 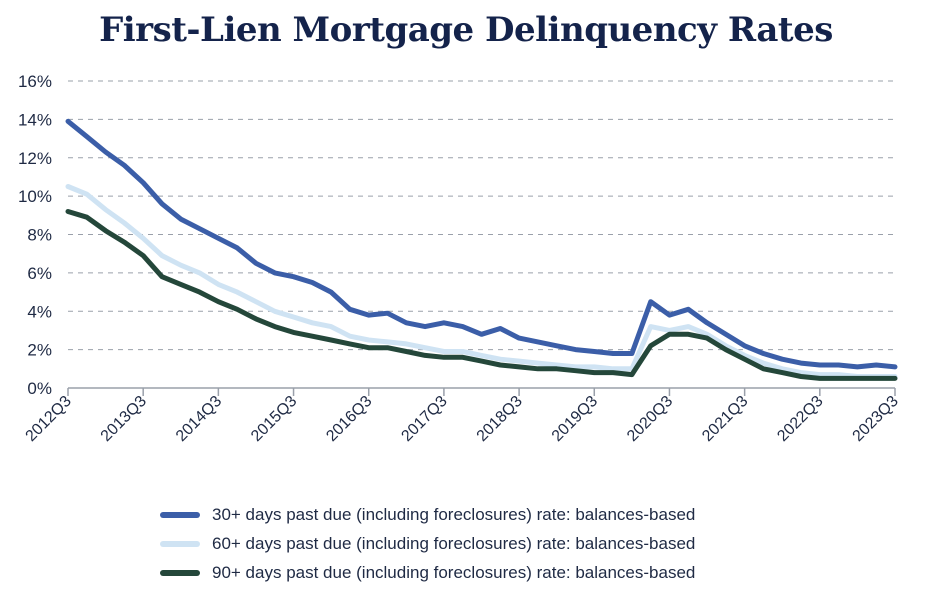 What do you see at coordinates (39, 388) in the screenshot?
I see `y-tick-label: 0%` at bounding box center [39, 388].